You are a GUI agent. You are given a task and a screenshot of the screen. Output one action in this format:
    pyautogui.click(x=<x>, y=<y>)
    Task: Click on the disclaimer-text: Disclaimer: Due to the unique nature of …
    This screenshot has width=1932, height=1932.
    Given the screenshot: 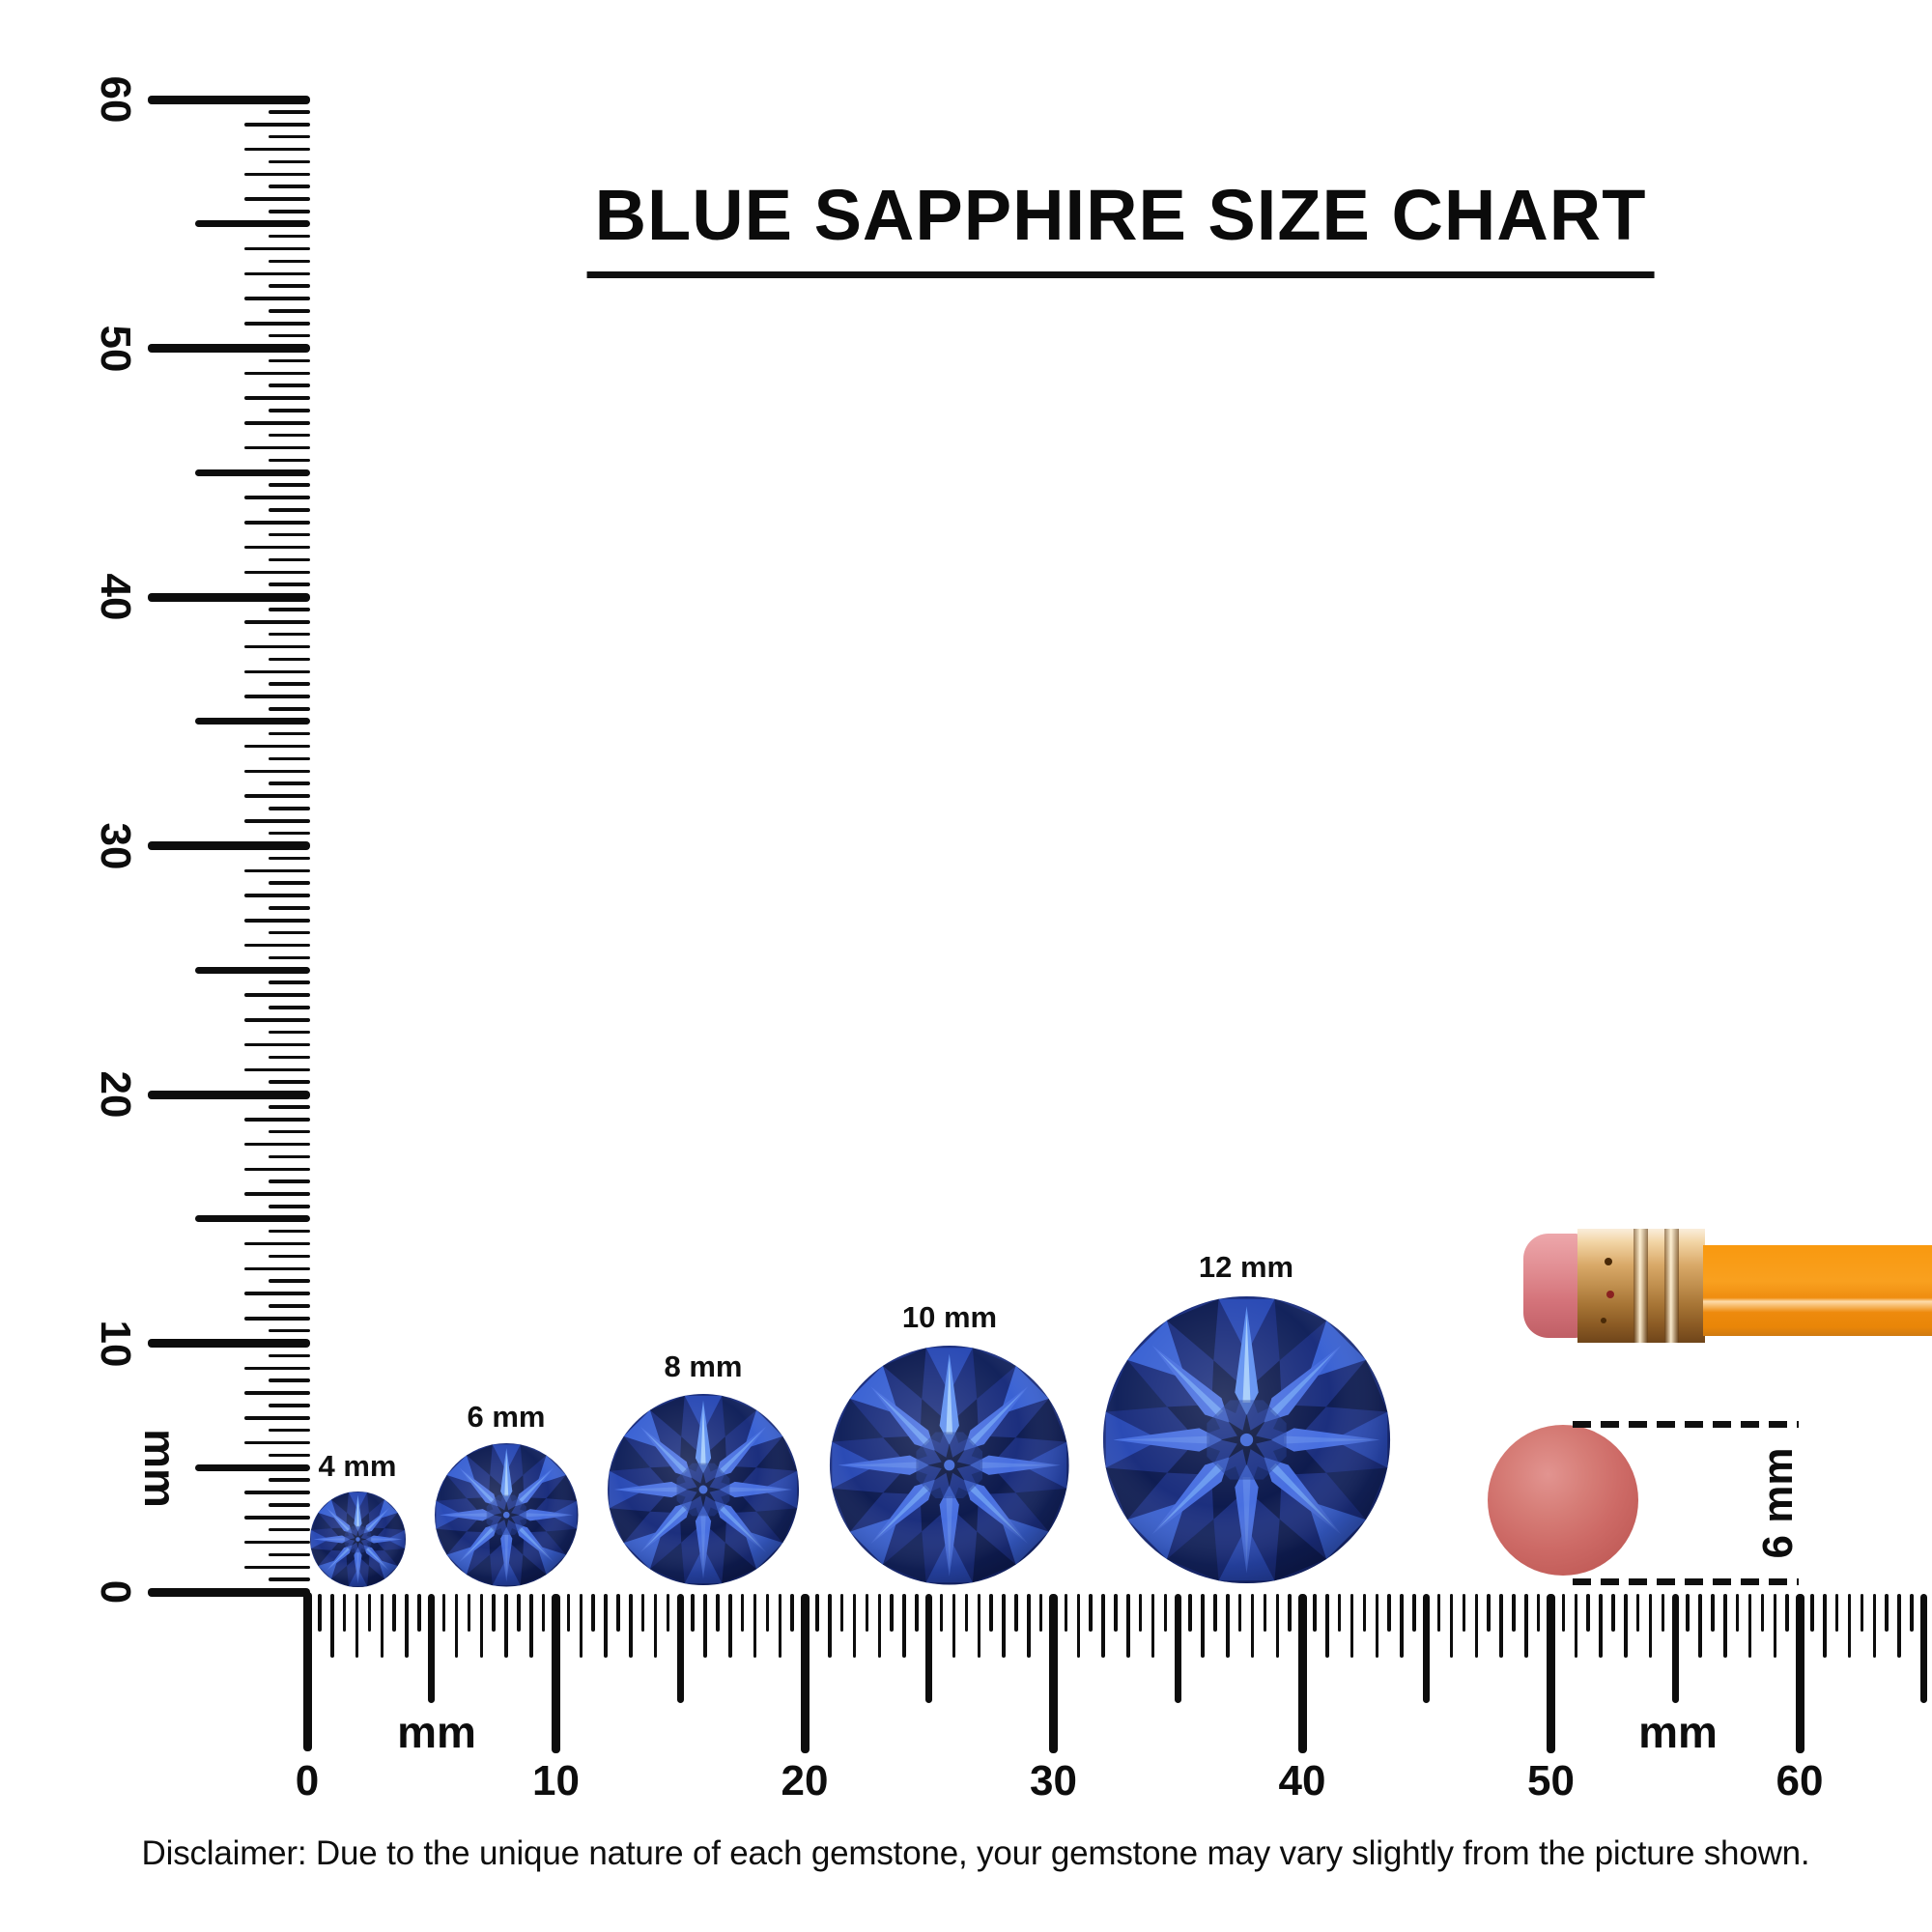 What is the action you would take?
    pyautogui.click(x=975, y=1853)
    